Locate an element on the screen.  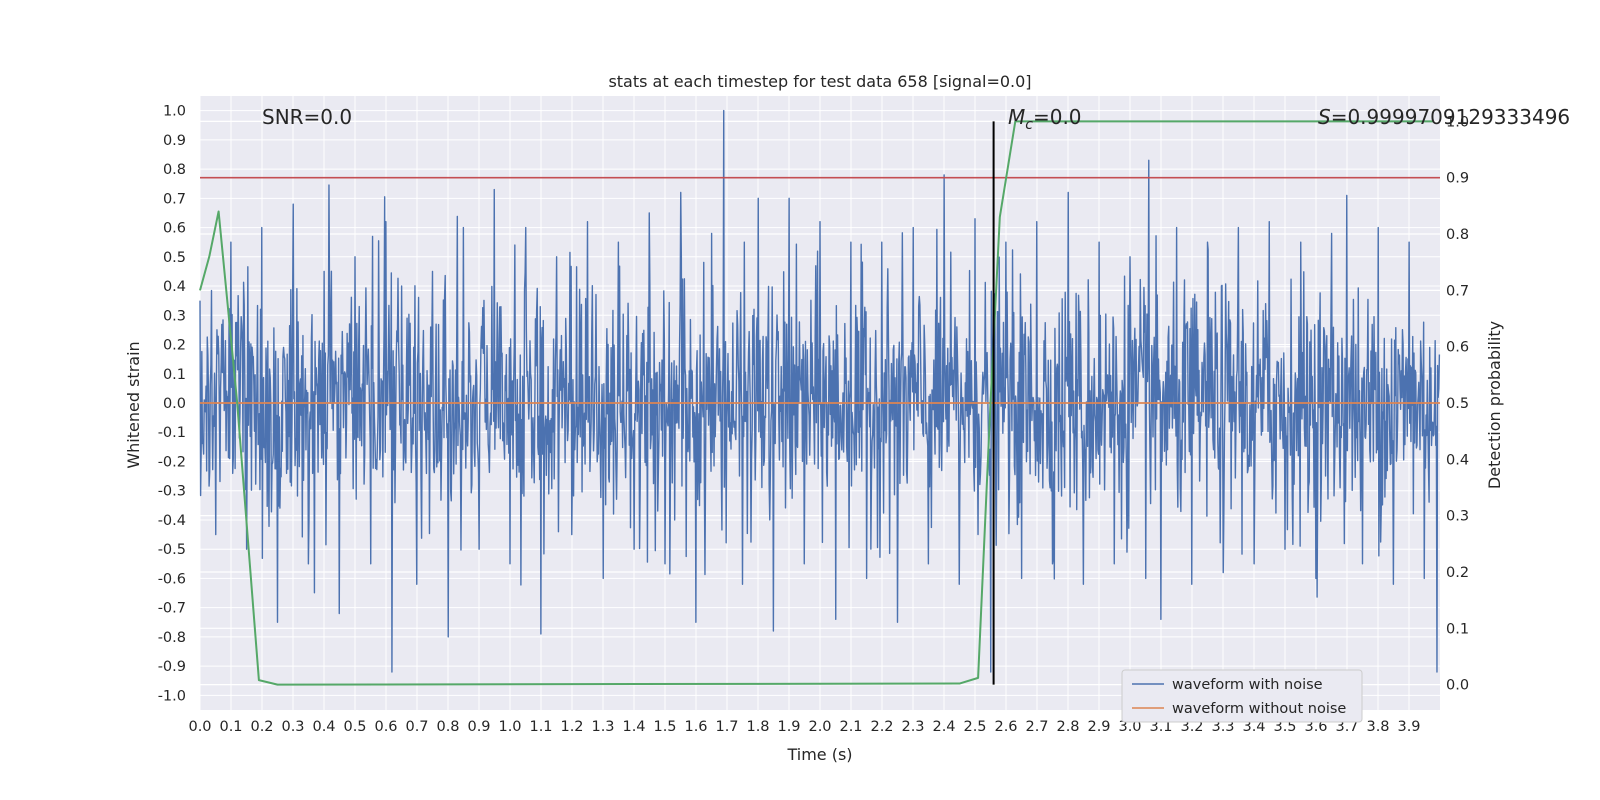
x-tick-label: 2.0 is located at coordinates (819, 727).